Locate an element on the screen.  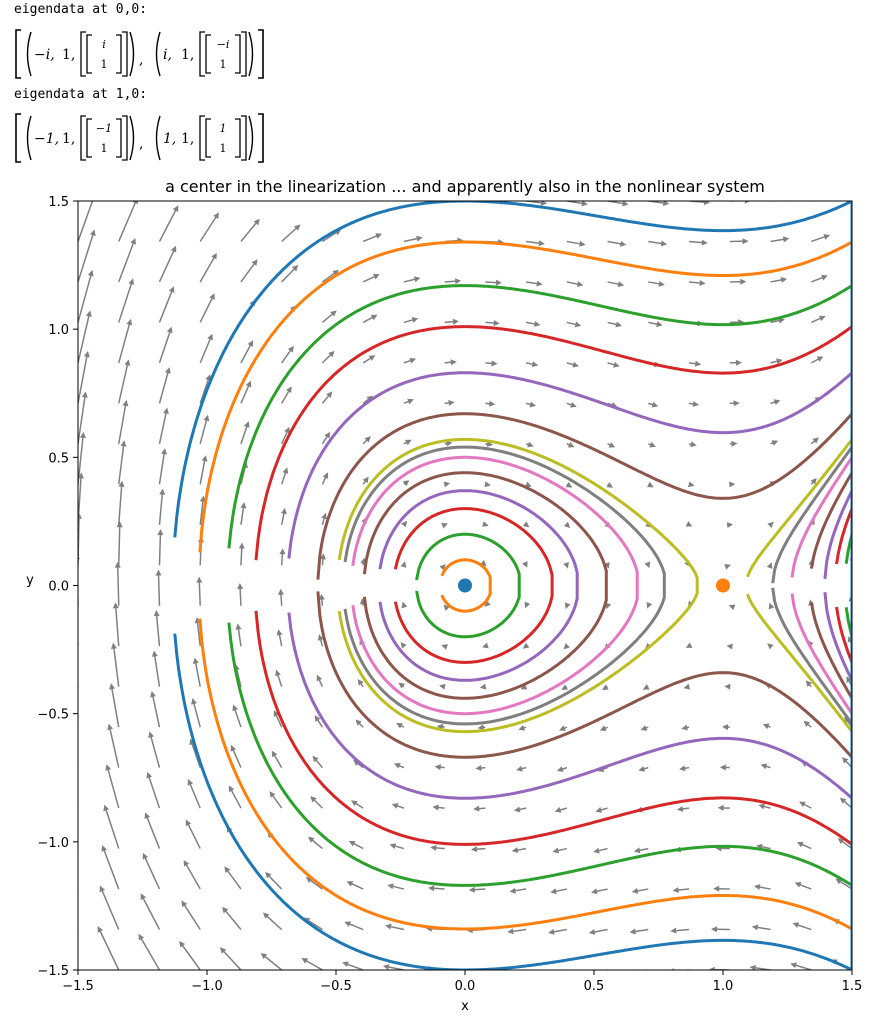
eig00-vector-bottom-1: 1 is located at coordinates (223, 64).